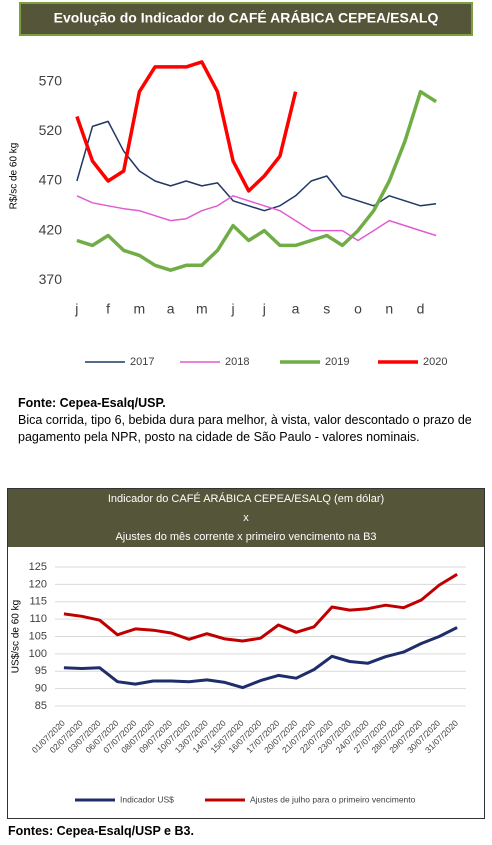  I want to click on y-tick-label: 85, so click(41, 706).